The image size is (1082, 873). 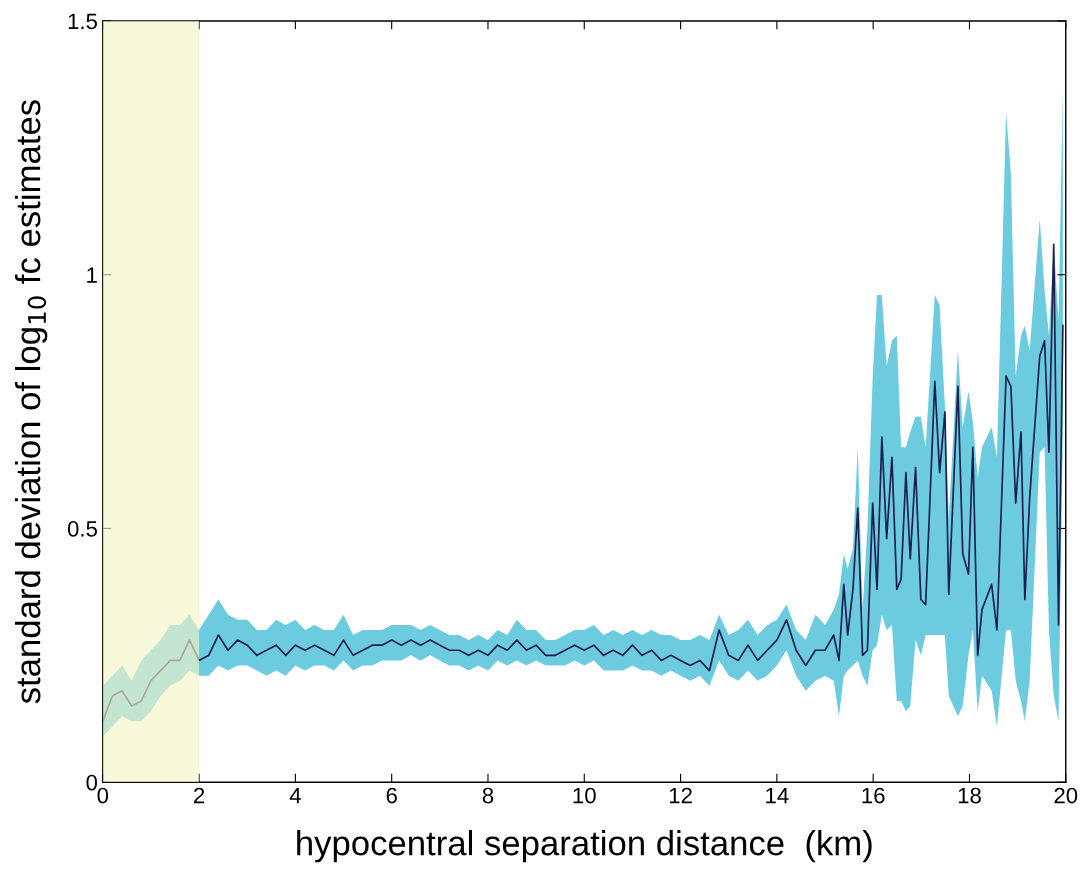 I want to click on x-tick-label: 10, so click(x=584, y=795).